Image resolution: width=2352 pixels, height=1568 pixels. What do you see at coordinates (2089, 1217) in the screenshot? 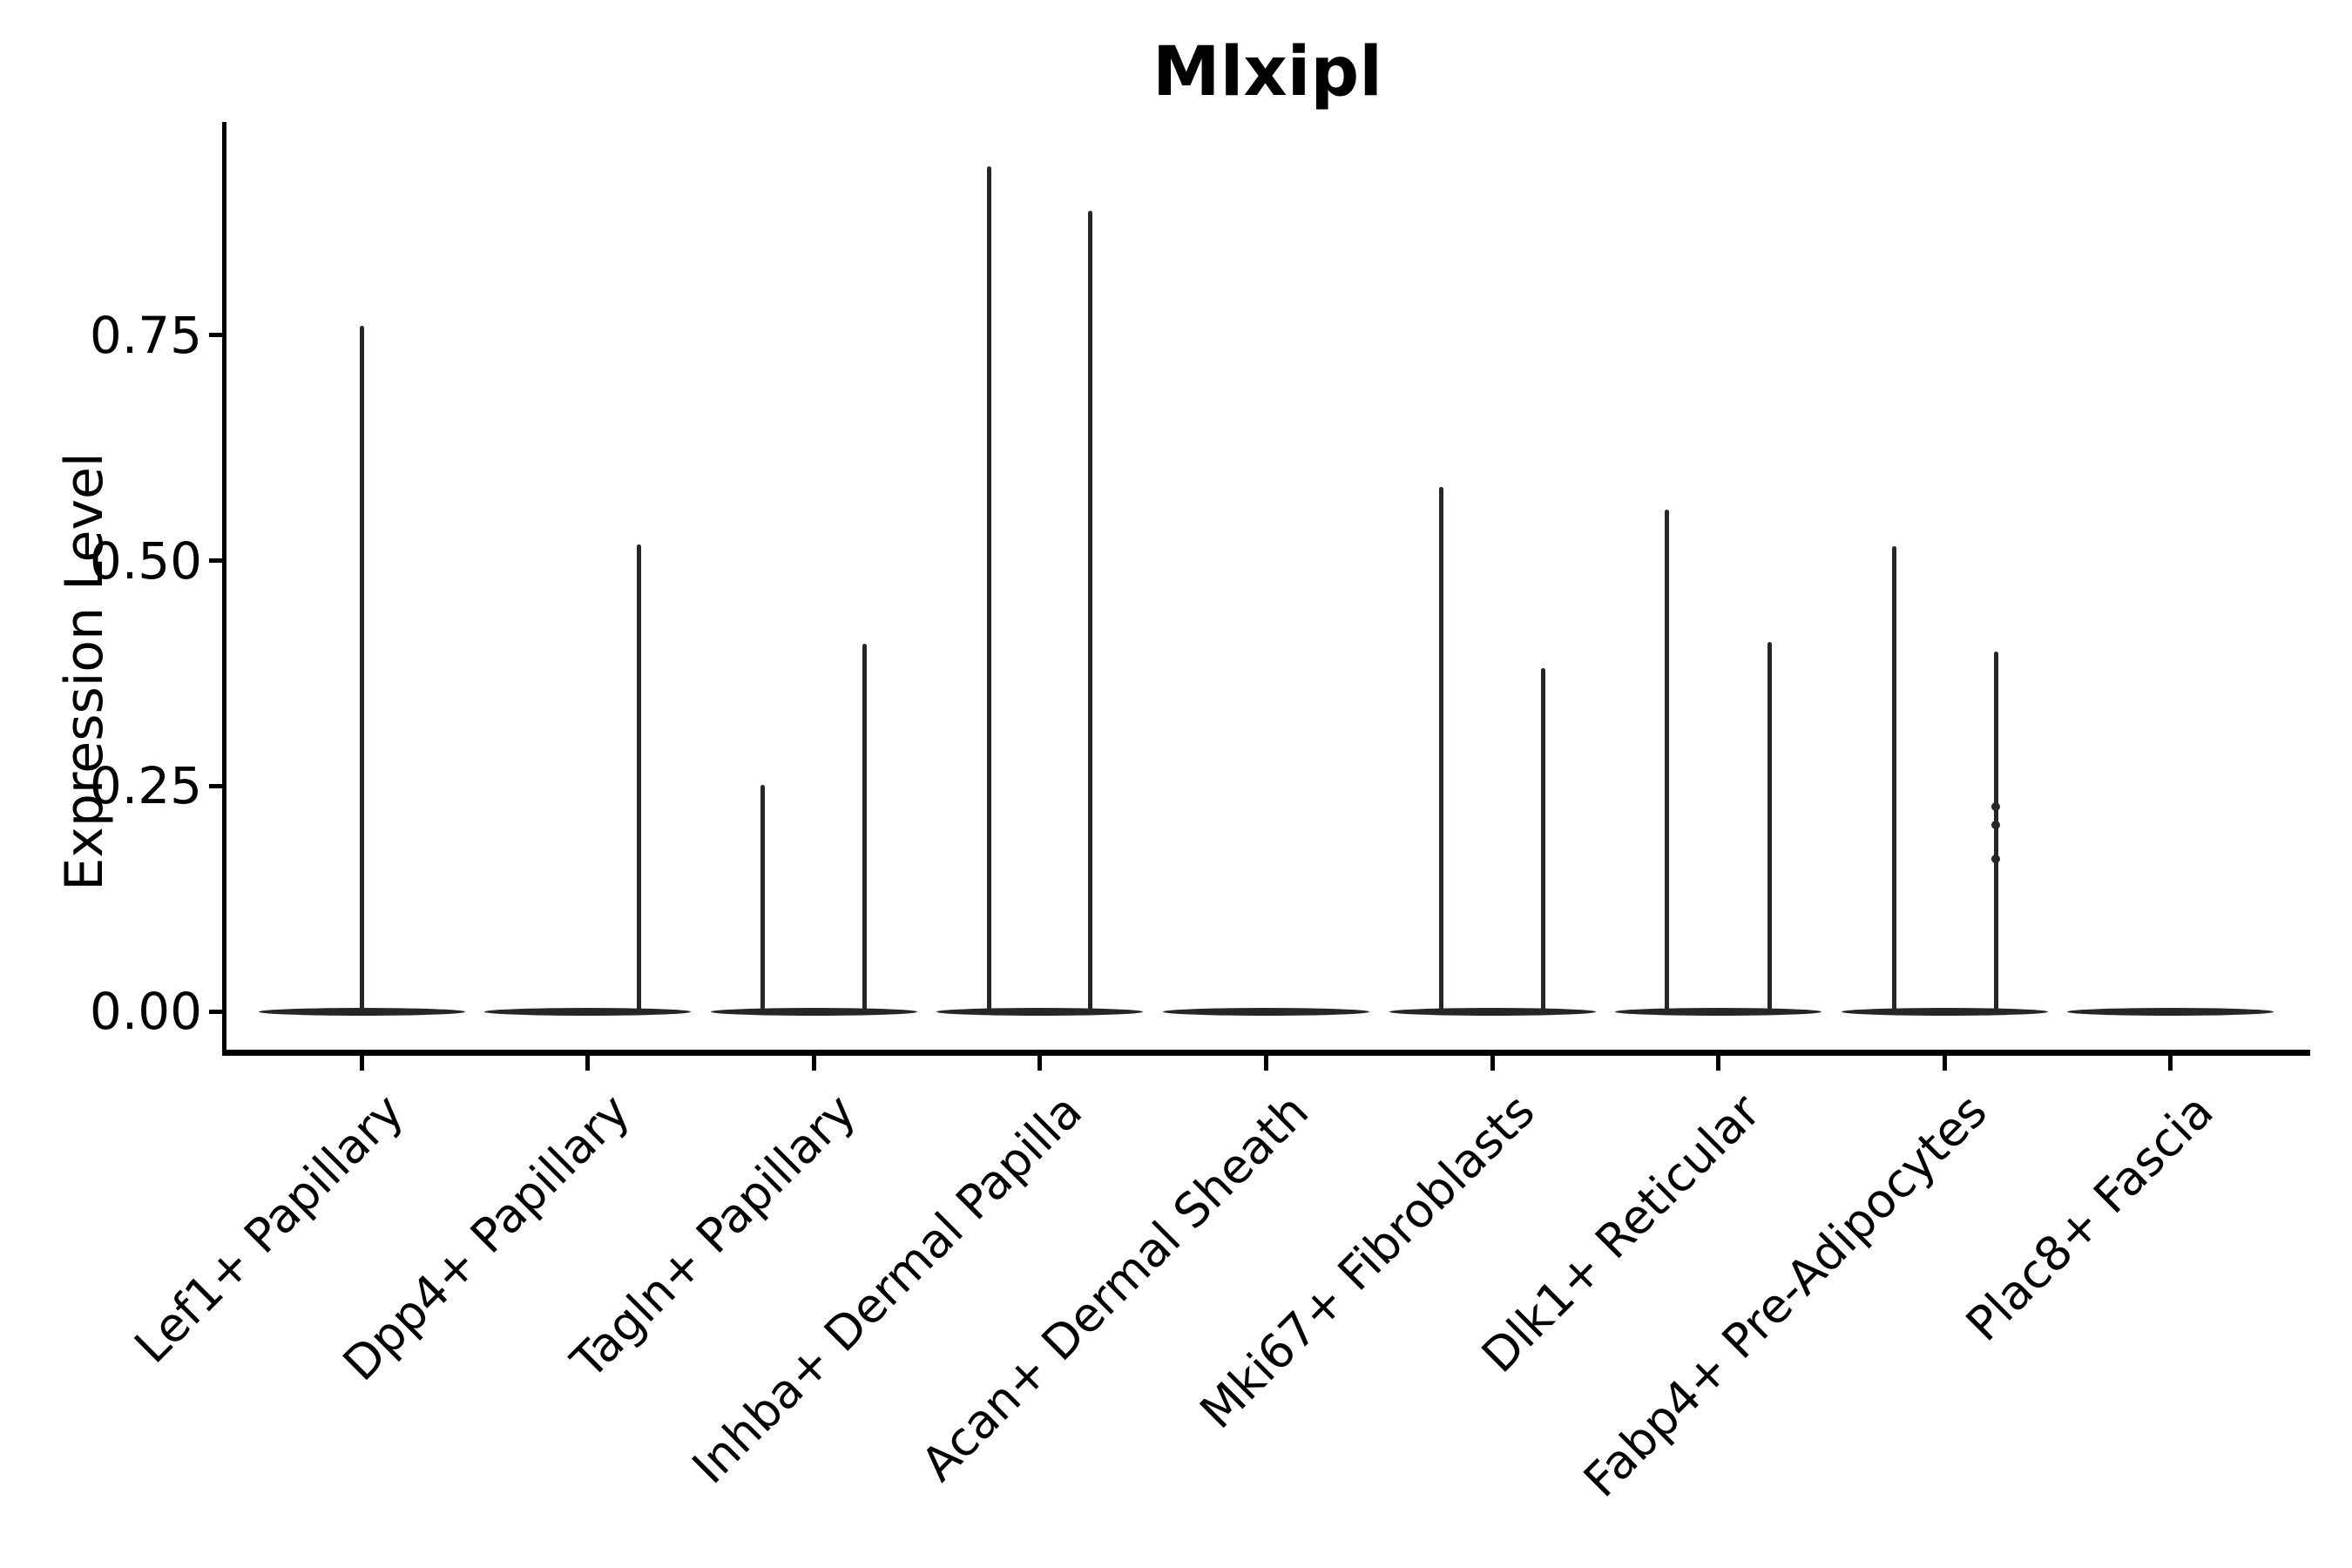
I see `x-tick-label: Plac8+ Fascia` at bounding box center [2089, 1217].